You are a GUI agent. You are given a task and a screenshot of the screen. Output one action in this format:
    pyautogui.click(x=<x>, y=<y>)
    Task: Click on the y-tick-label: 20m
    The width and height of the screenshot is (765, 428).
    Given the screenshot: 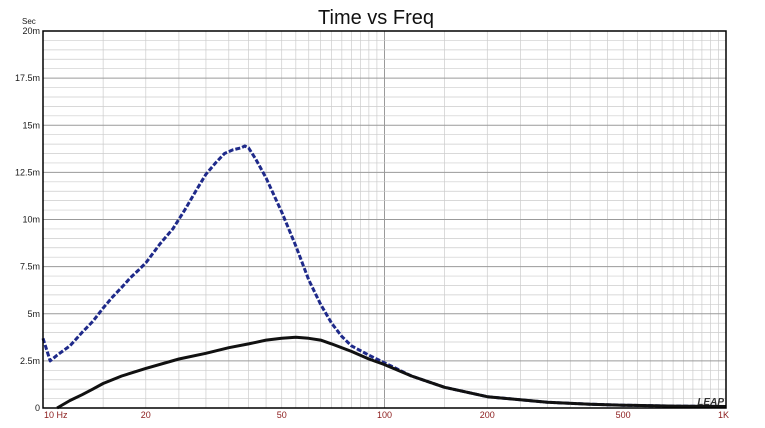 What is the action you would take?
    pyautogui.click(x=31, y=31)
    